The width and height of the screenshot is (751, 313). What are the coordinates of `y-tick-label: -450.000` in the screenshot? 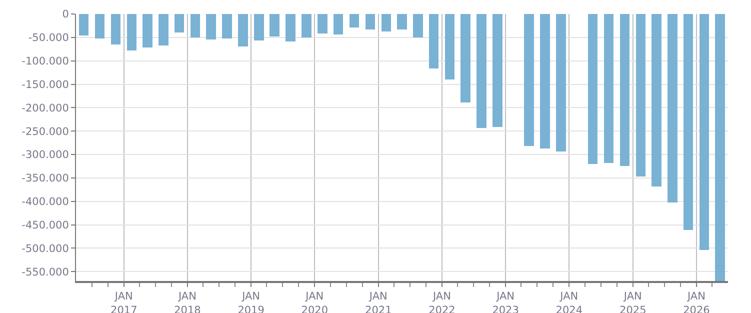 It's located at (45, 225).